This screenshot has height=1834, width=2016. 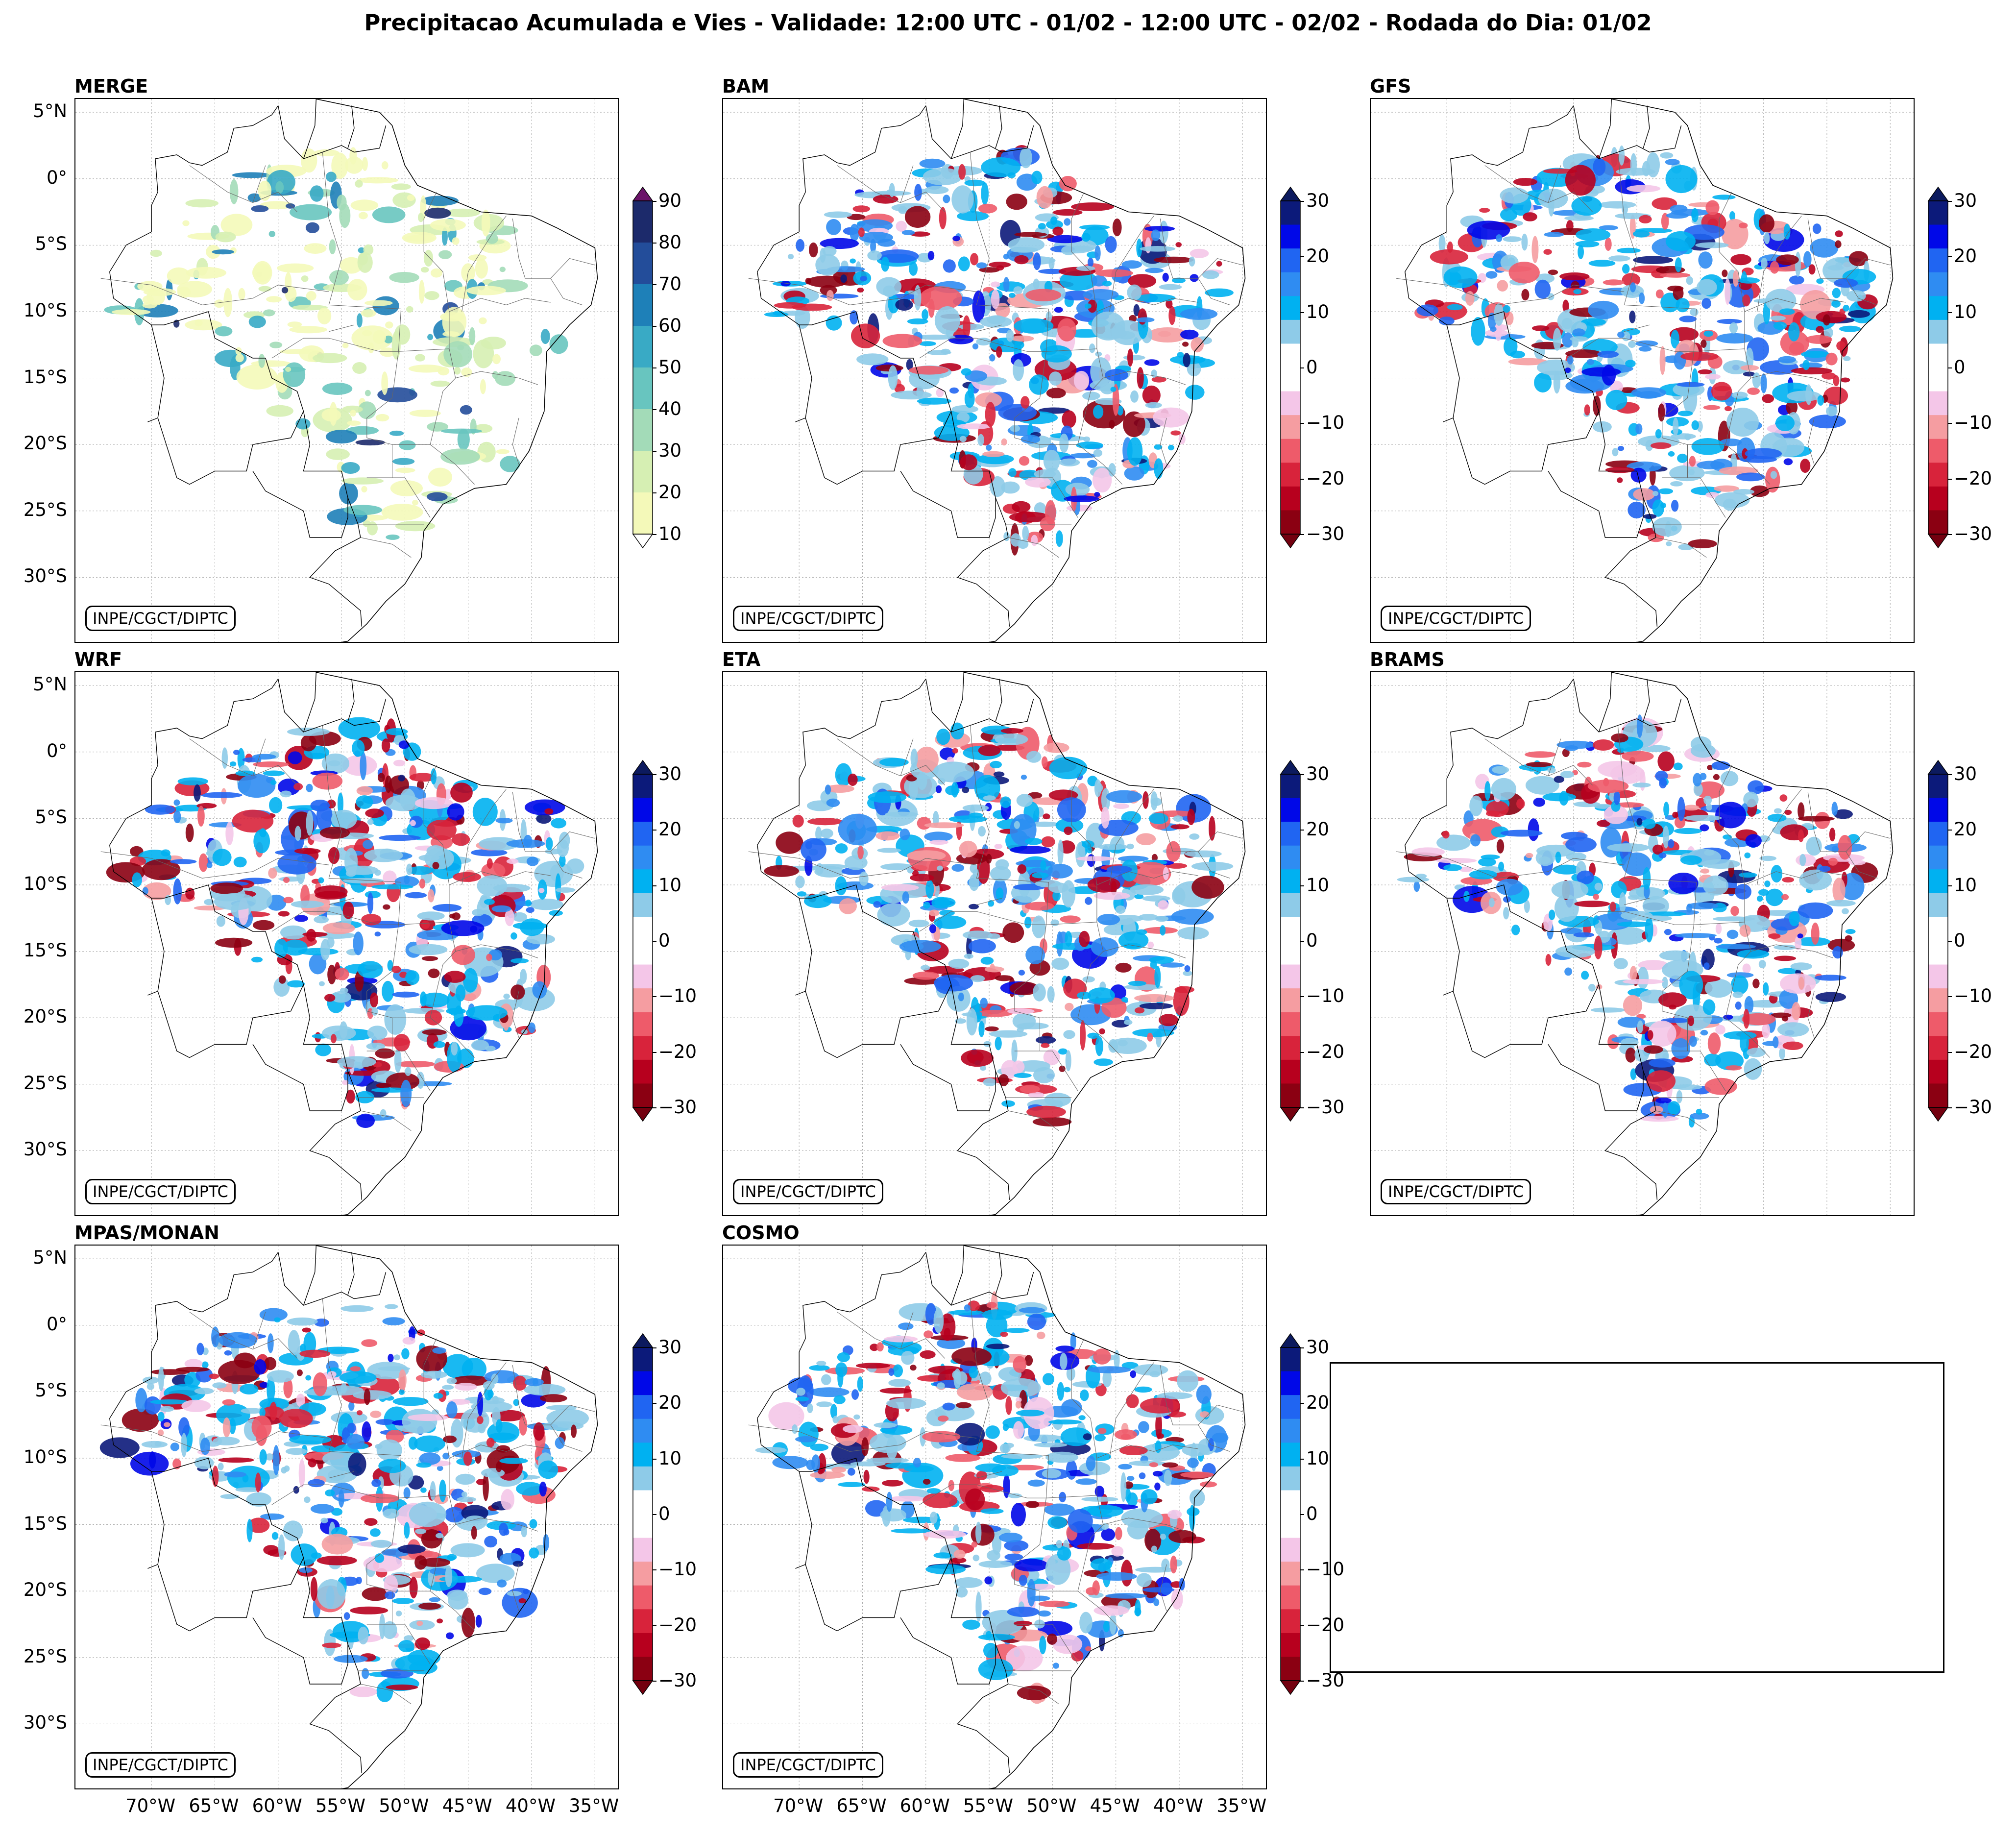 What do you see at coordinates (1290, 194) in the screenshot?
I see `colorbar-extend-over` at bounding box center [1290, 194].